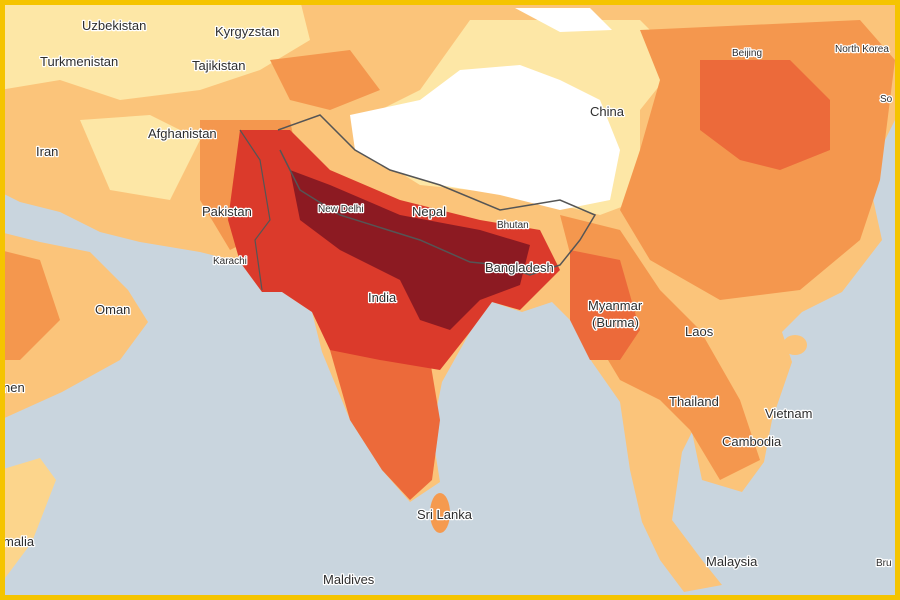 The width and height of the screenshot is (900, 600). What do you see at coordinates (218, 65) in the screenshot?
I see `place-label: Tajikistan` at bounding box center [218, 65].